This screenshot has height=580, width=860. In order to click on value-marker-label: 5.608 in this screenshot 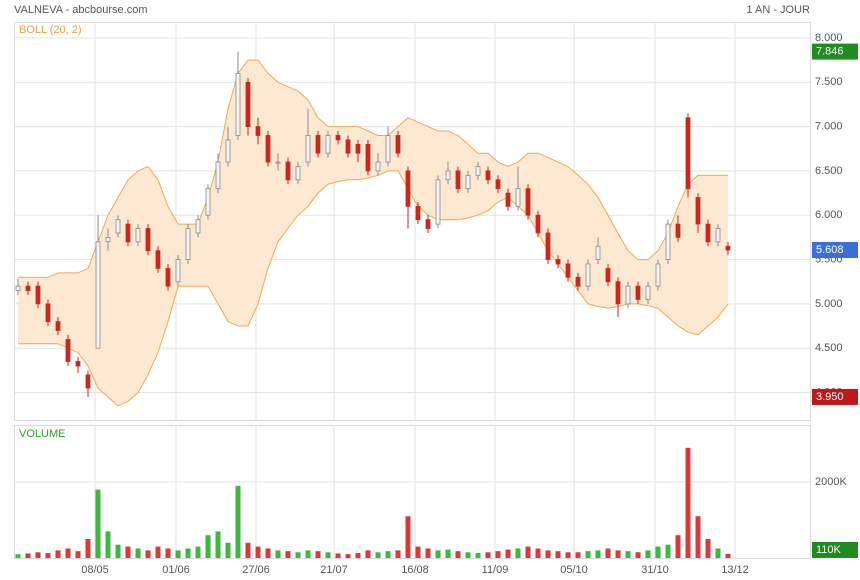, I will do `click(830, 250)`.